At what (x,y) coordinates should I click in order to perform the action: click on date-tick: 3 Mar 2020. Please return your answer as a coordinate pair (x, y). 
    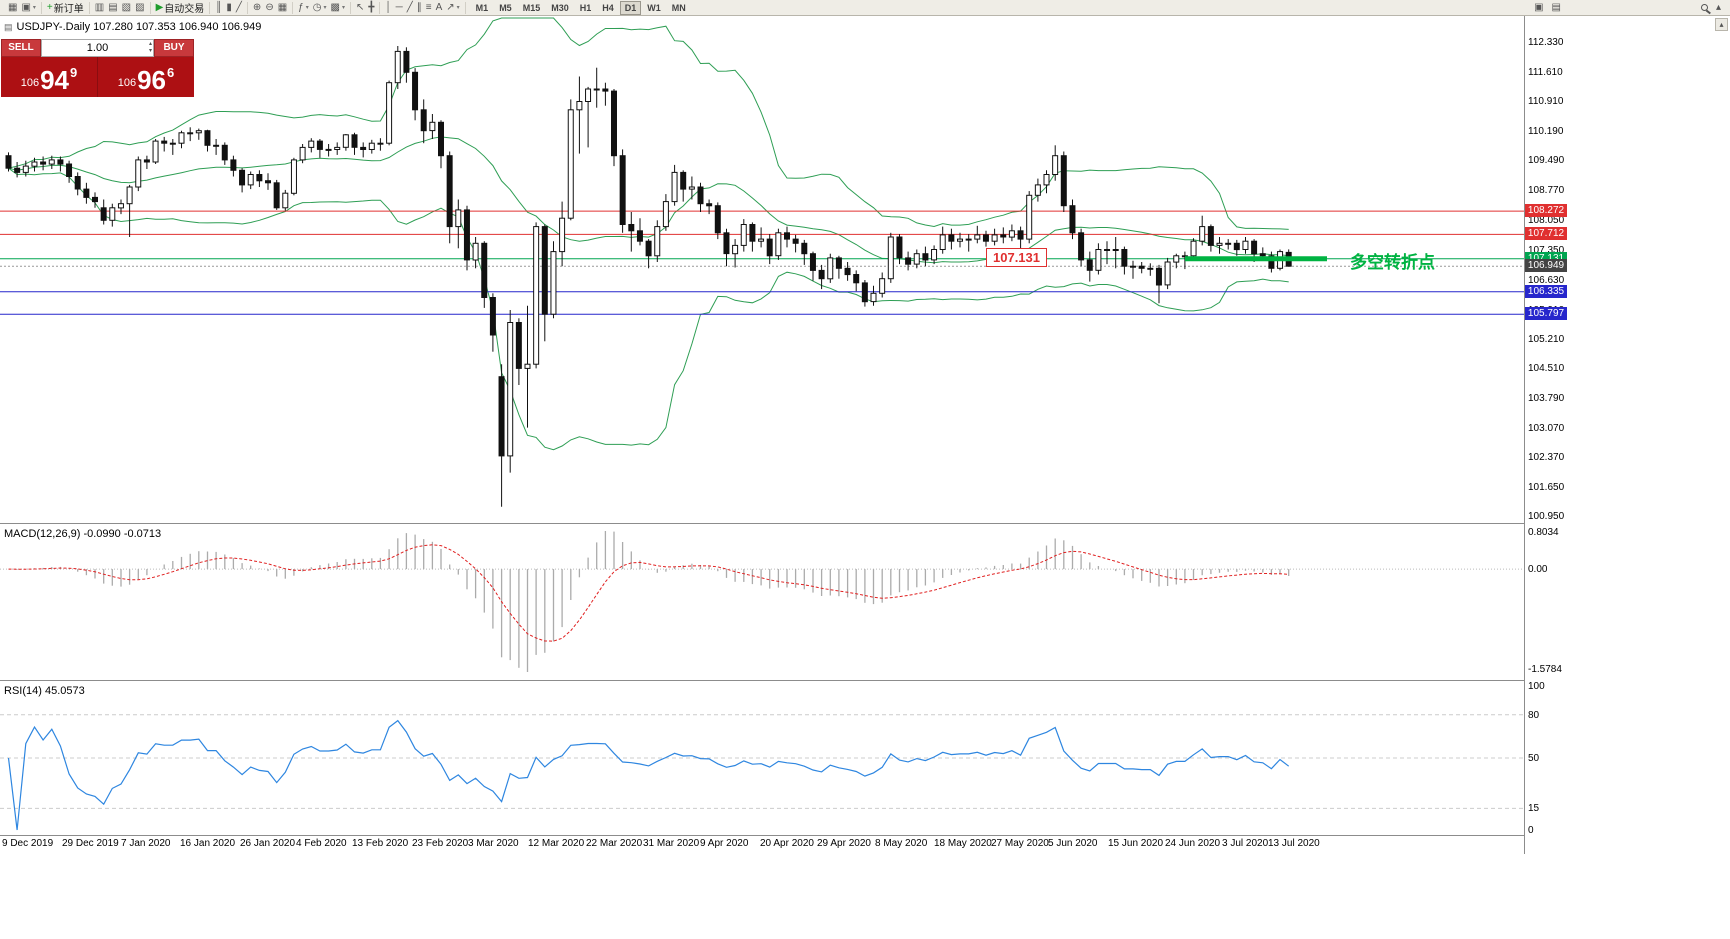
    Looking at the image, I should click on (493, 843).